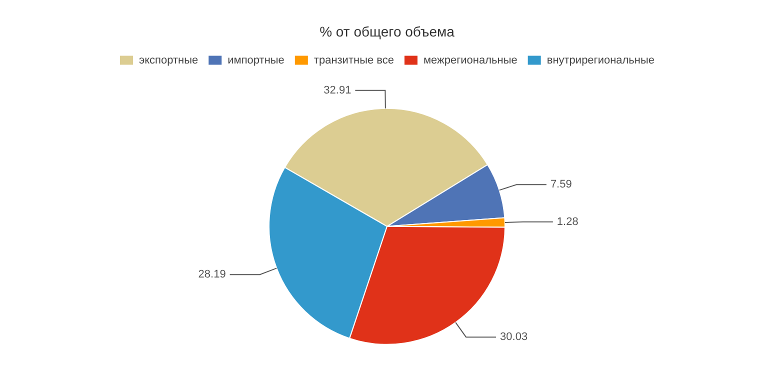  Describe the element at coordinates (600, 60) in the screenshot. I see `legend-label: внутрирегиональные` at that location.